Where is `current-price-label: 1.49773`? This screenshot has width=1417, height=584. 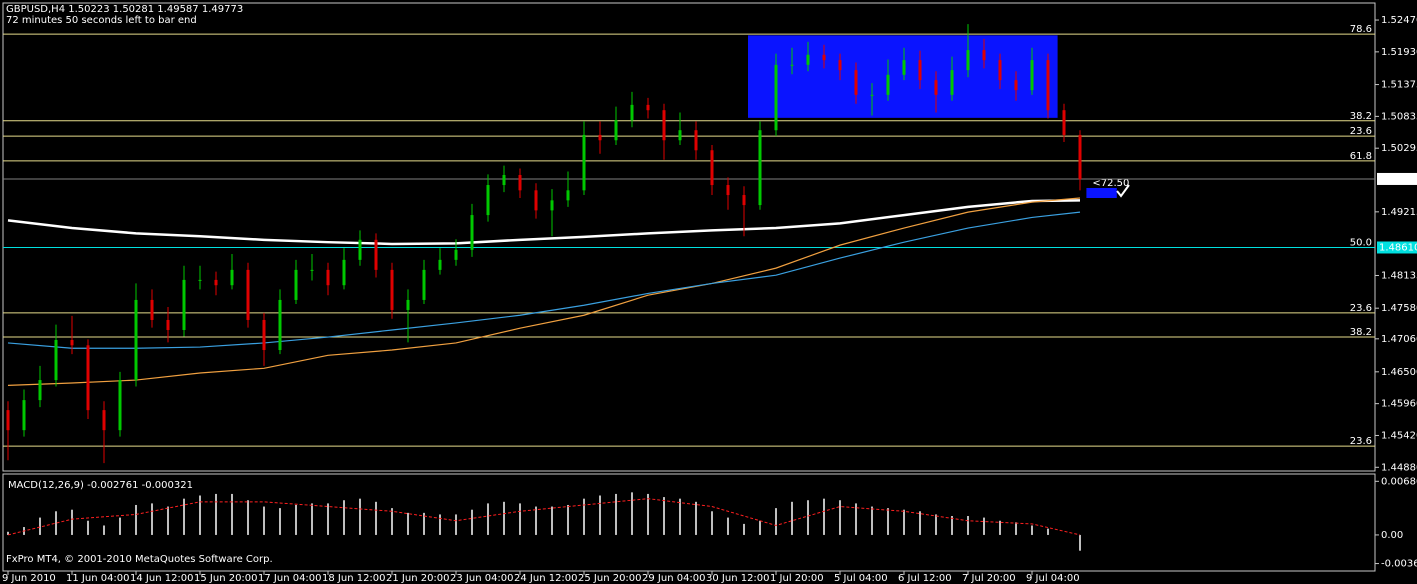
current-price-label: 1.49773 is located at coordinates (1398, 179).